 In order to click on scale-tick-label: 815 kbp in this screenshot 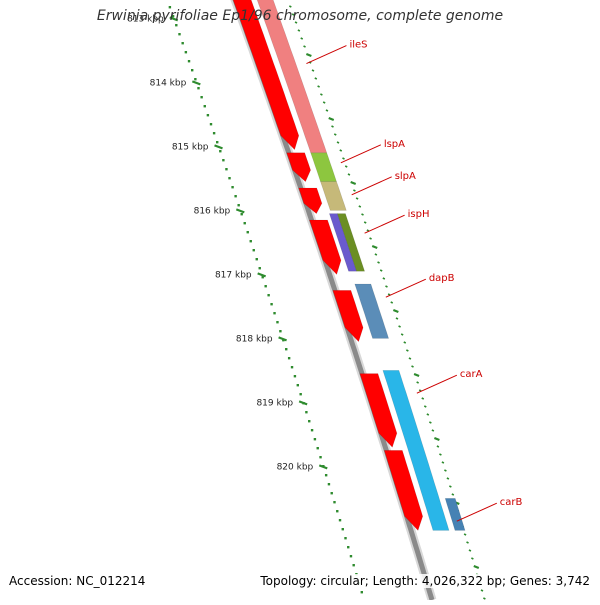, I will do `click(190, 147)`.